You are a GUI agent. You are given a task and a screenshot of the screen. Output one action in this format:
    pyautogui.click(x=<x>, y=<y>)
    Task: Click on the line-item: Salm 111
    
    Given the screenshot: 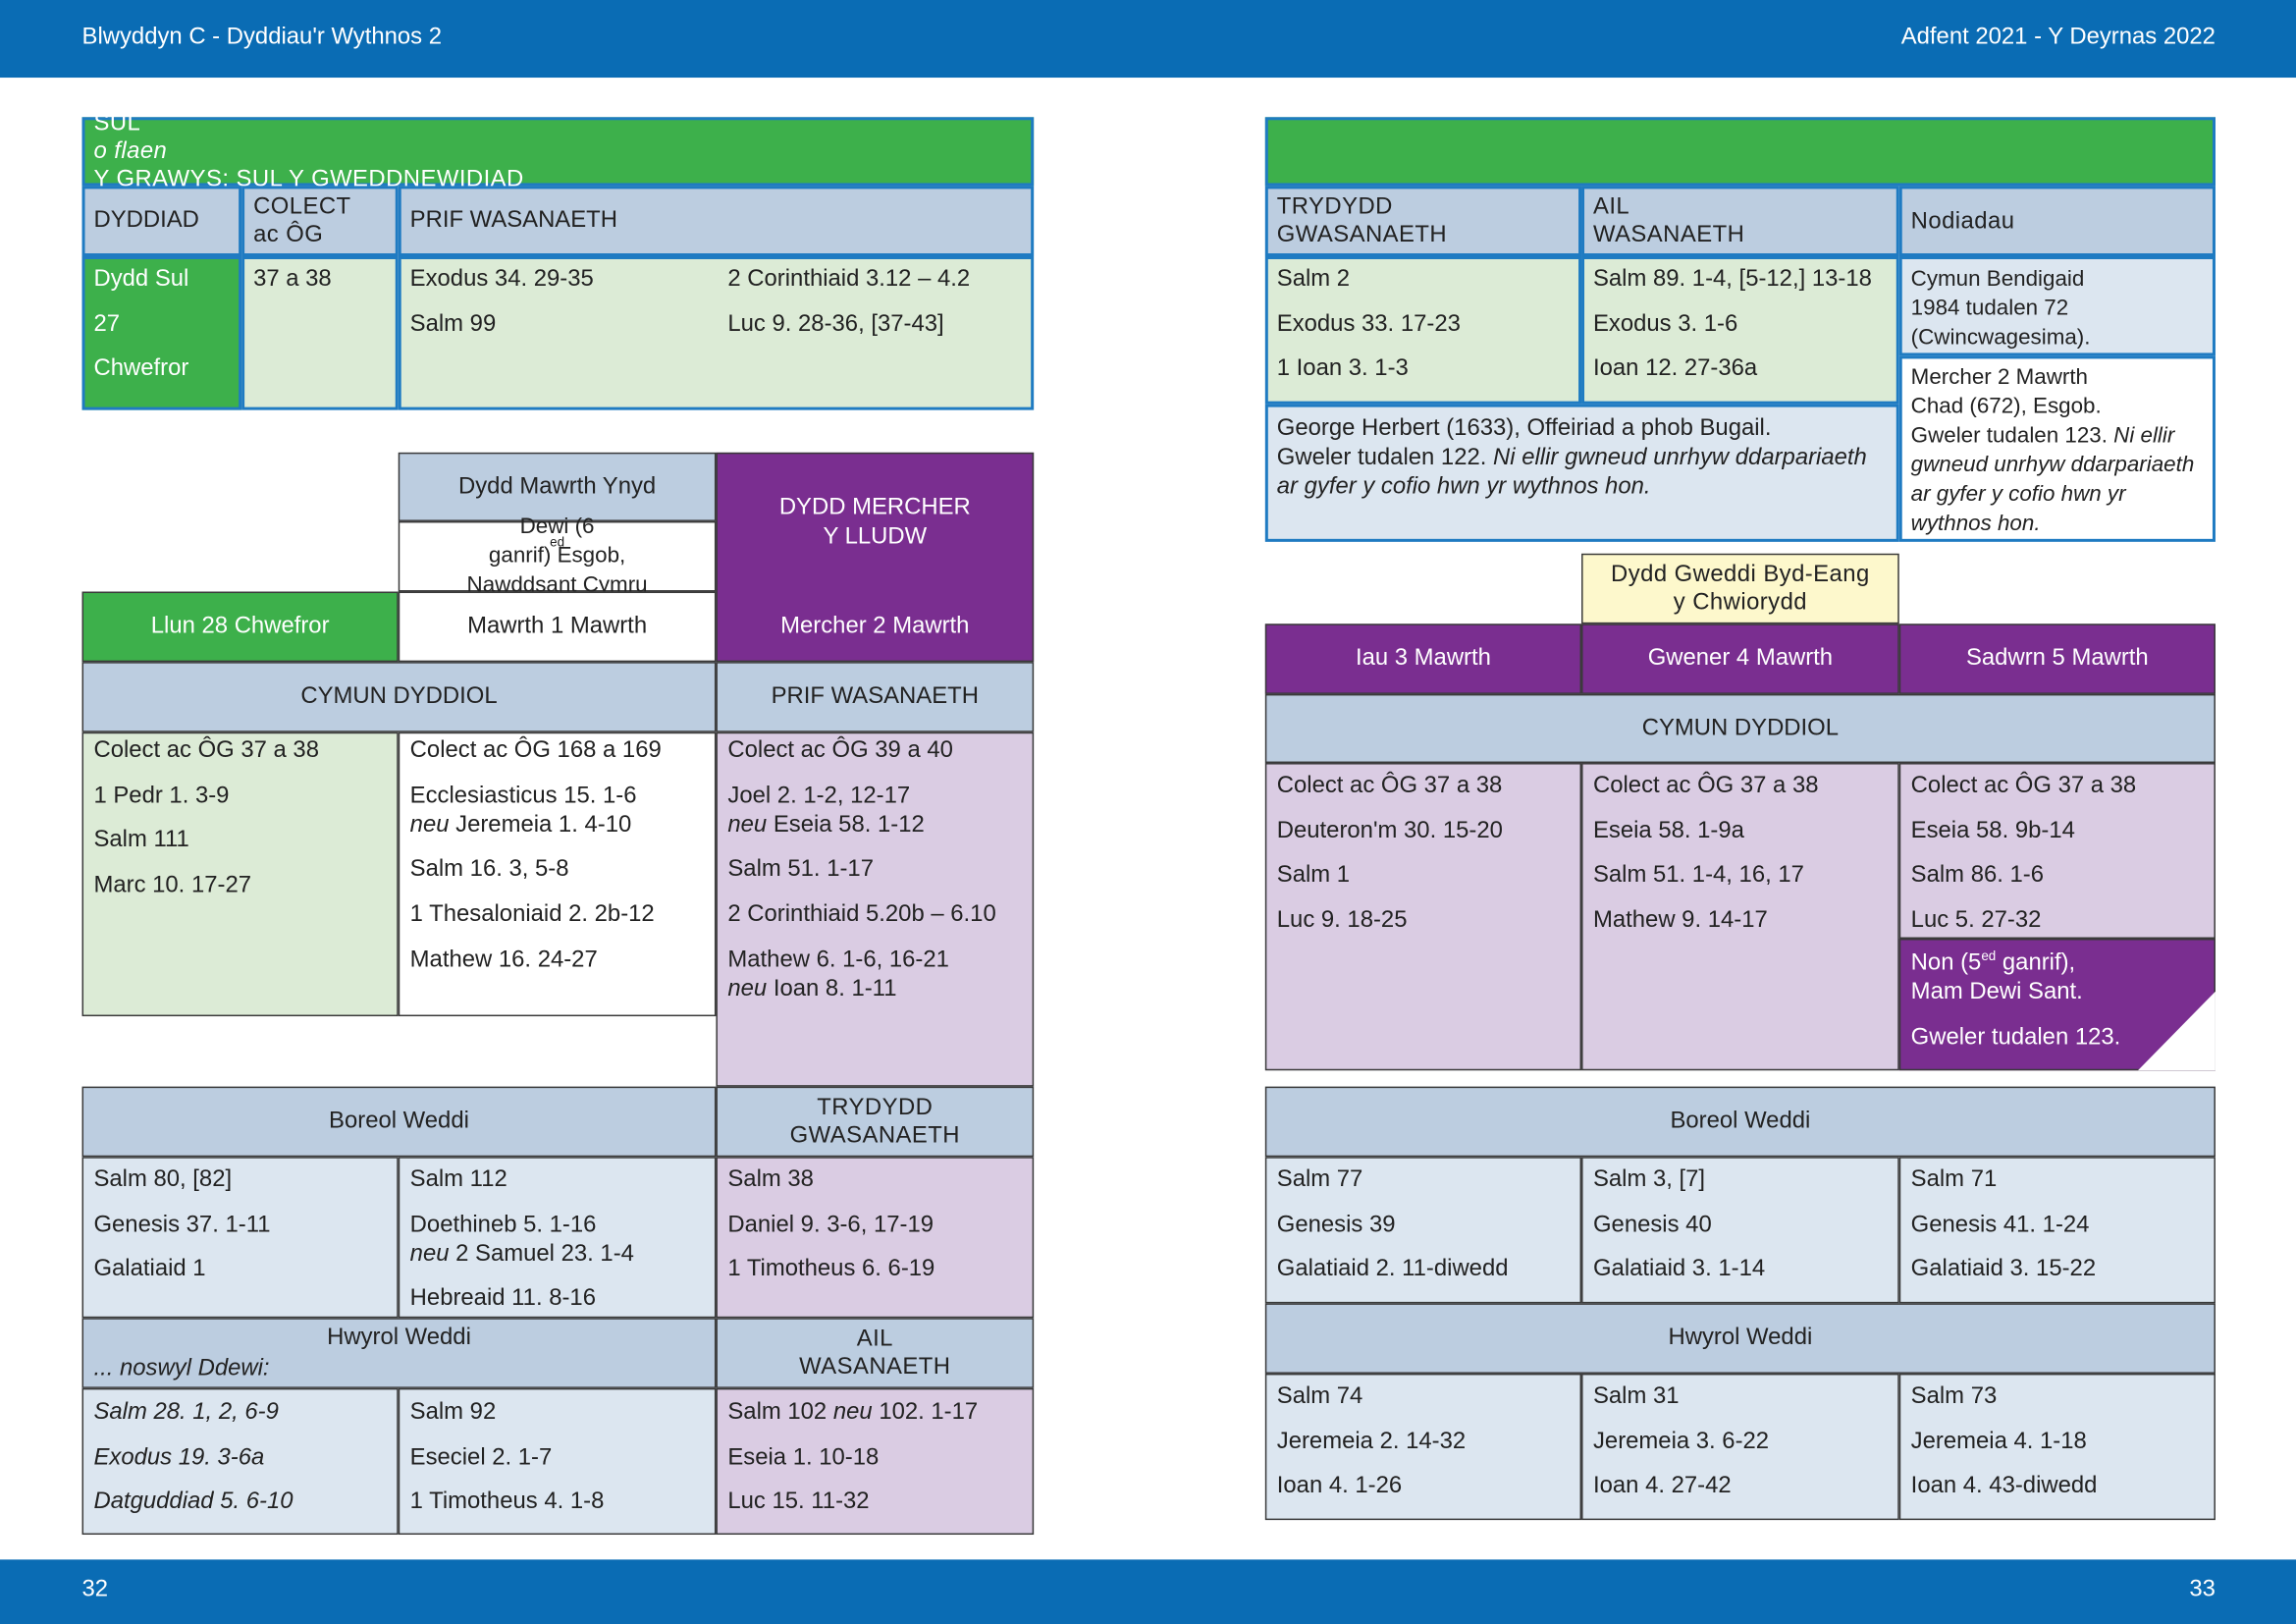 What is the action you would take?
    pyautogui.click(x=141, y=840)
    